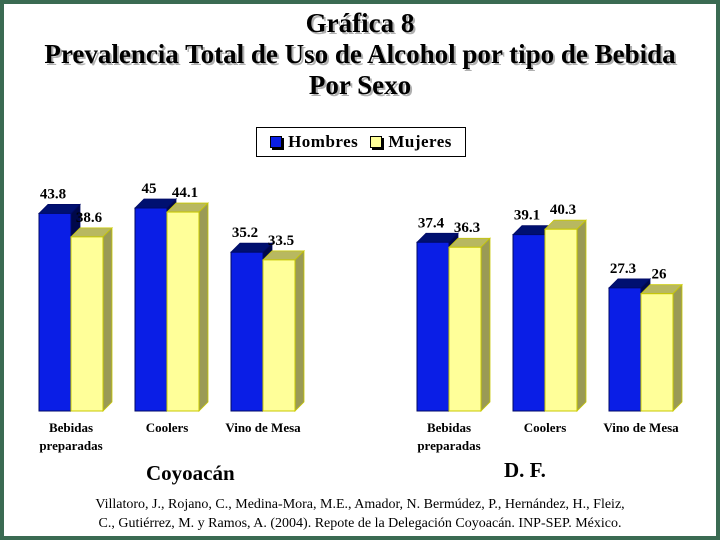  What do you see at coordinates (89, 218) in the screenshot?
I see `data-label-0-0-1: 38.6` at bounding box center [89, 218].